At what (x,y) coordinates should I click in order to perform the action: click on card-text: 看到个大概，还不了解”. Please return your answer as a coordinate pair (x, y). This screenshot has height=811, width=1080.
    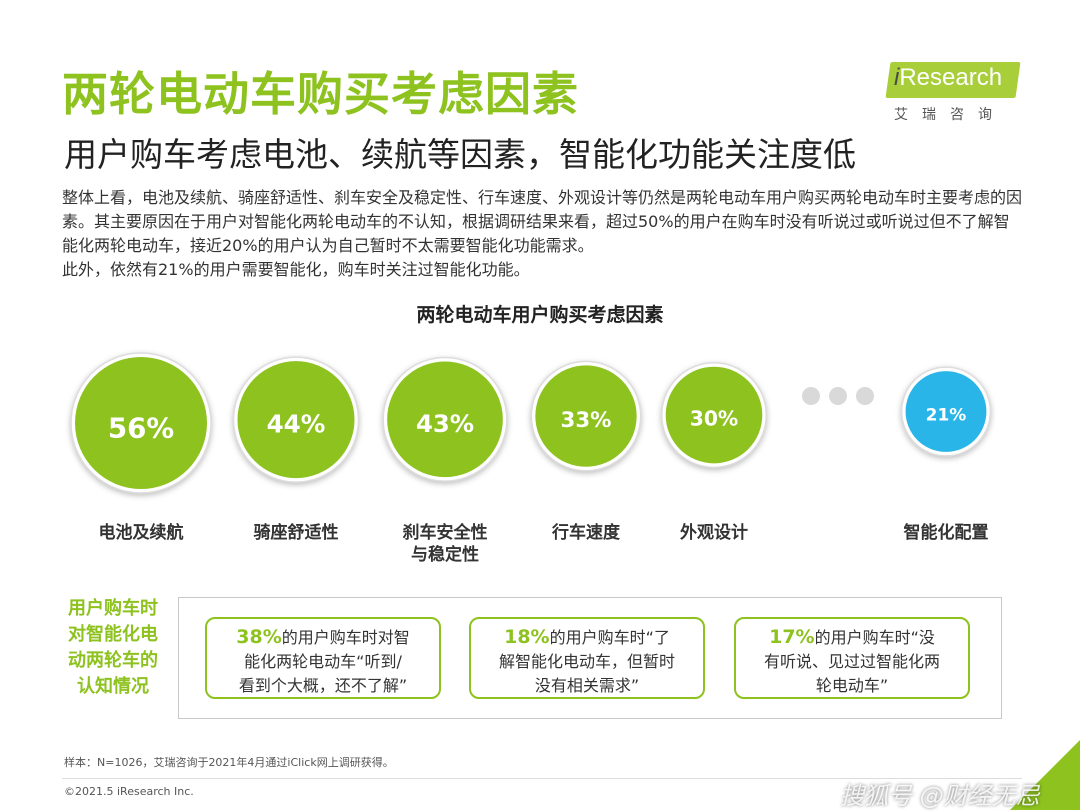
    Looking at the image, I should click on (323, 685).